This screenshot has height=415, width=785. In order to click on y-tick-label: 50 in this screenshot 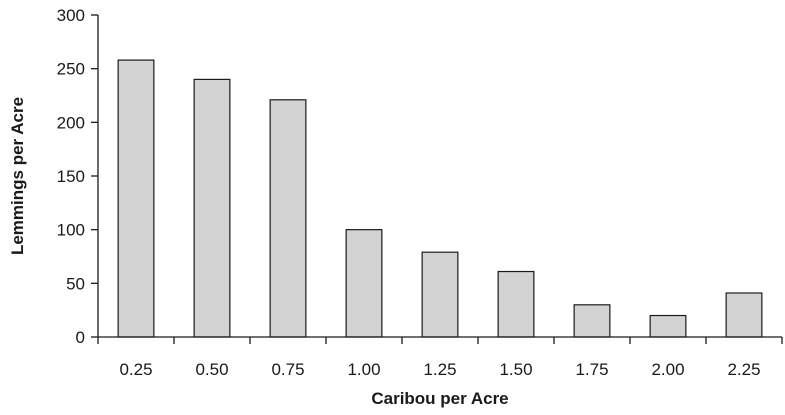, I will do `click(75, 283)`.